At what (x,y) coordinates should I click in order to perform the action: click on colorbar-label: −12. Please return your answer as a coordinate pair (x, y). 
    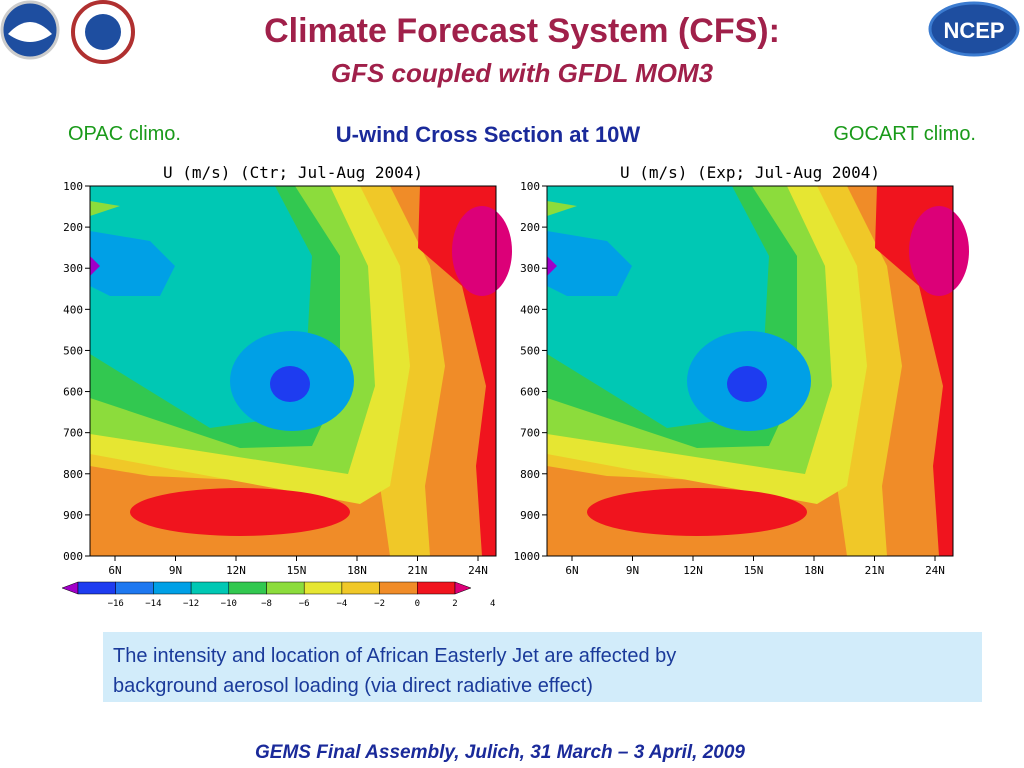
    Looking at the image, I should click on (191, 604).